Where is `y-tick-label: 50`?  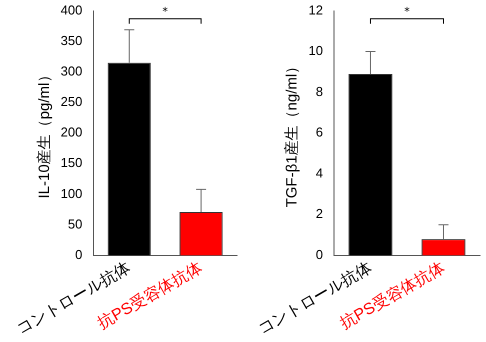
y-tick-label: 50 is located at coordinates (75, 224).